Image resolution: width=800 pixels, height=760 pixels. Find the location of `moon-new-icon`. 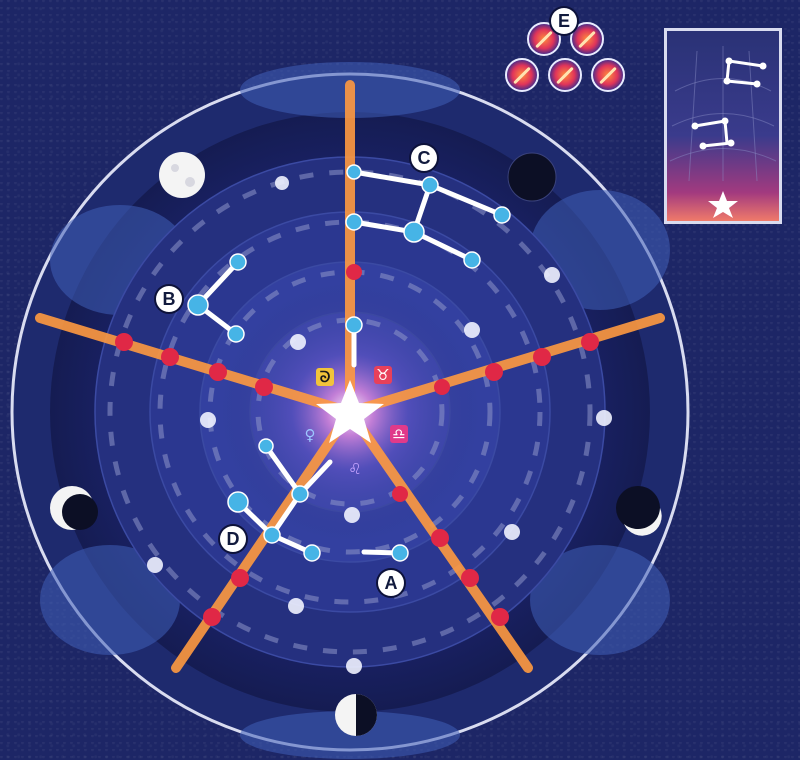

moon-new-icon is located at coordinates (532, 177).